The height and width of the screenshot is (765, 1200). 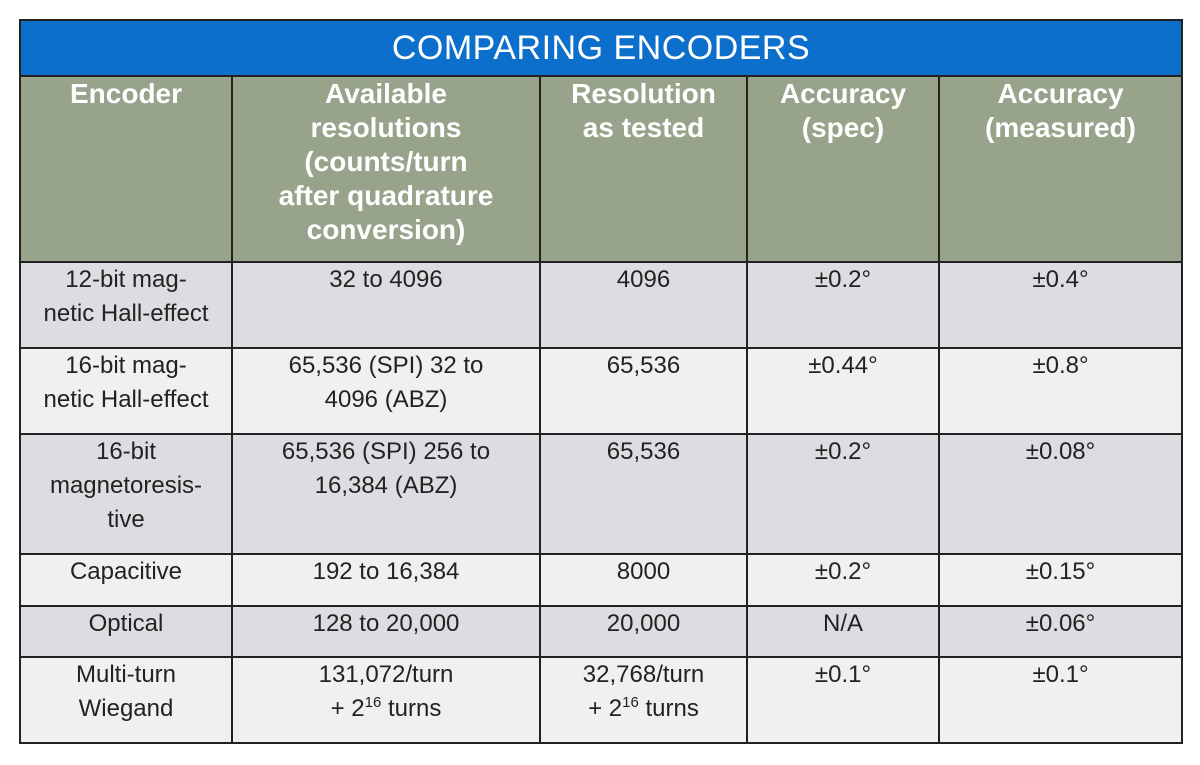 I want to click on table-cell: ±0.06°, so click(x=1060, y=631).